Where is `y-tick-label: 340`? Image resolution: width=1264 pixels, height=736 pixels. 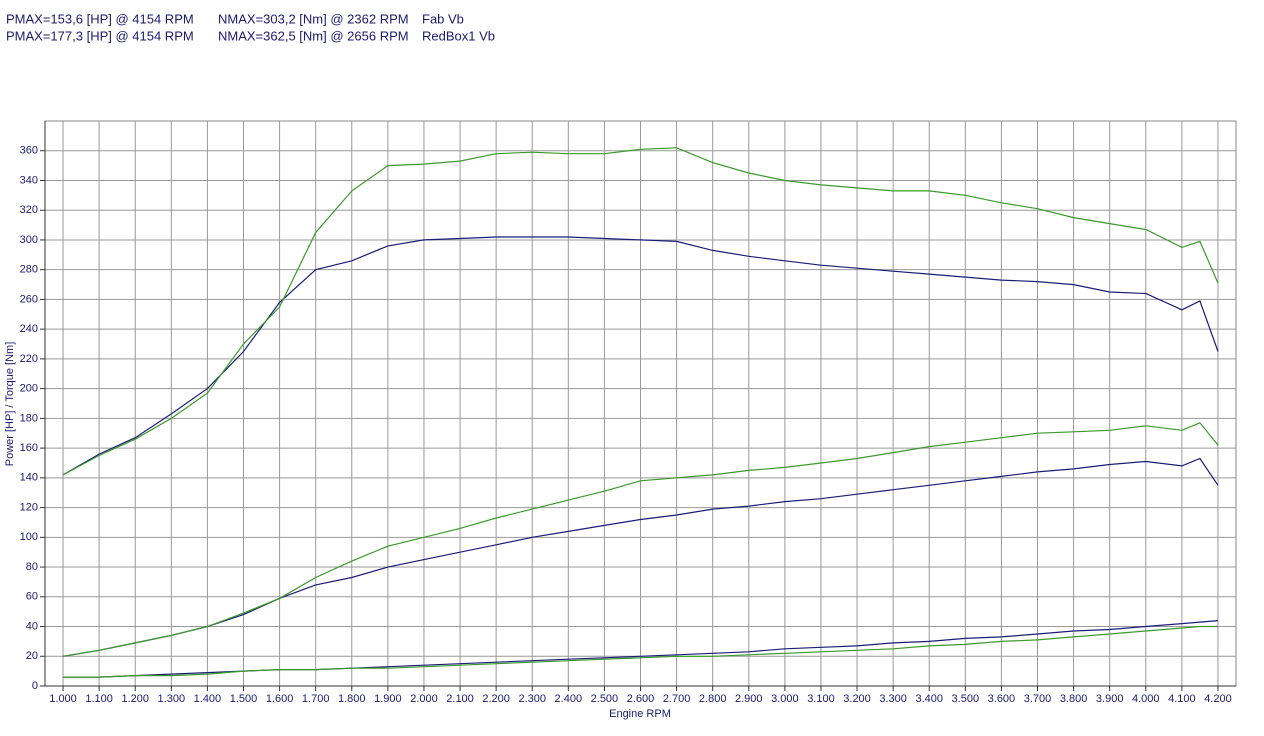
y-tick-label: 340 is located at coordinates (29, 180).